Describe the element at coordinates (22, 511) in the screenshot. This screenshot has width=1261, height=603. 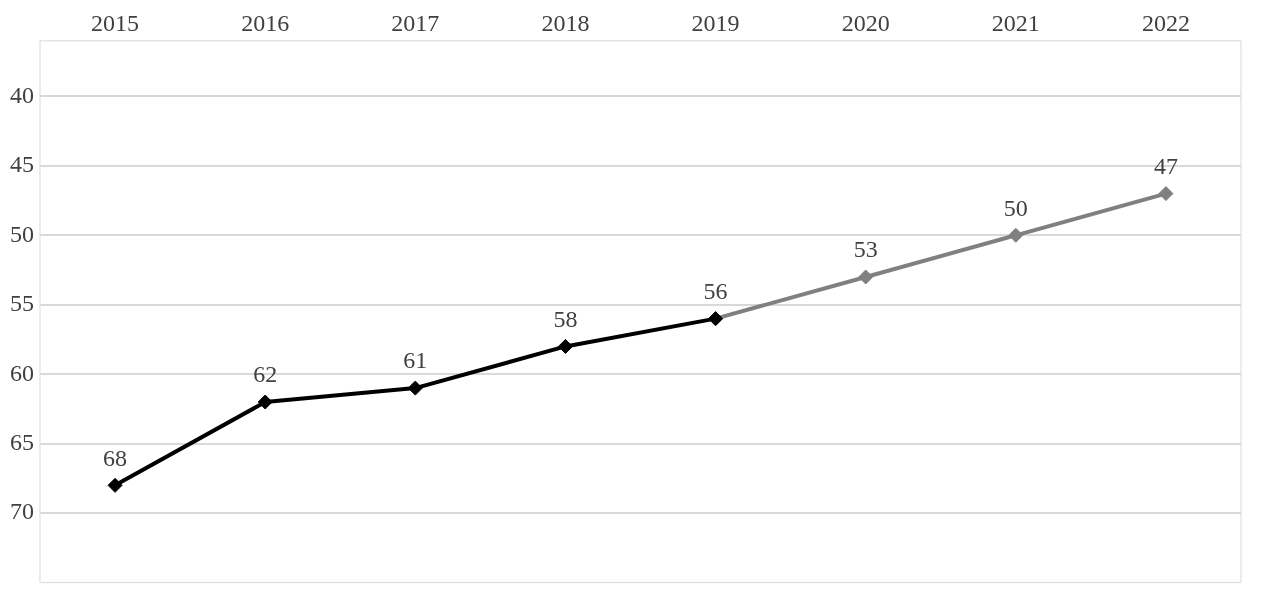
I see `y-tick-label: 70` at that location.